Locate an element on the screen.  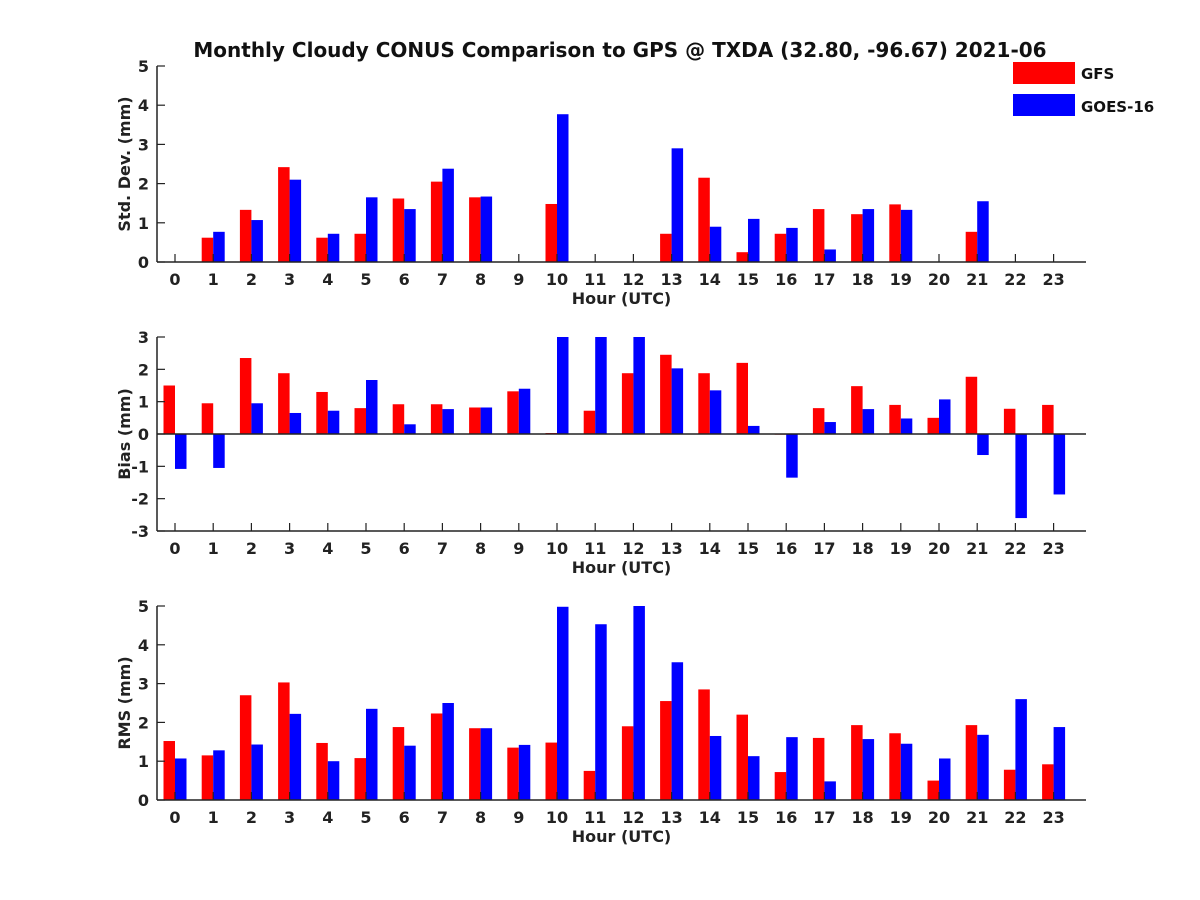
rms-xtick-label: 13 is located at coordinates (671, 817).